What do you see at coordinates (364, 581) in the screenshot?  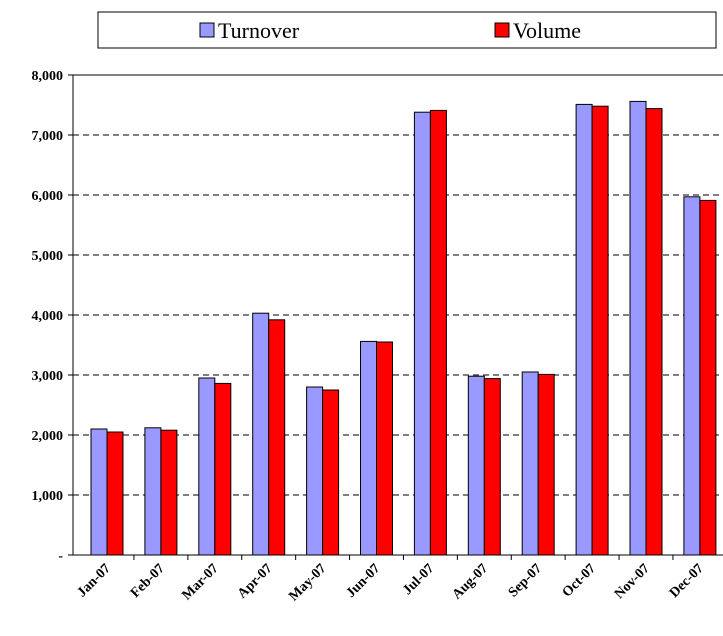 I see `x-tick-label: Jun-07` at bounding box center [364, 581].